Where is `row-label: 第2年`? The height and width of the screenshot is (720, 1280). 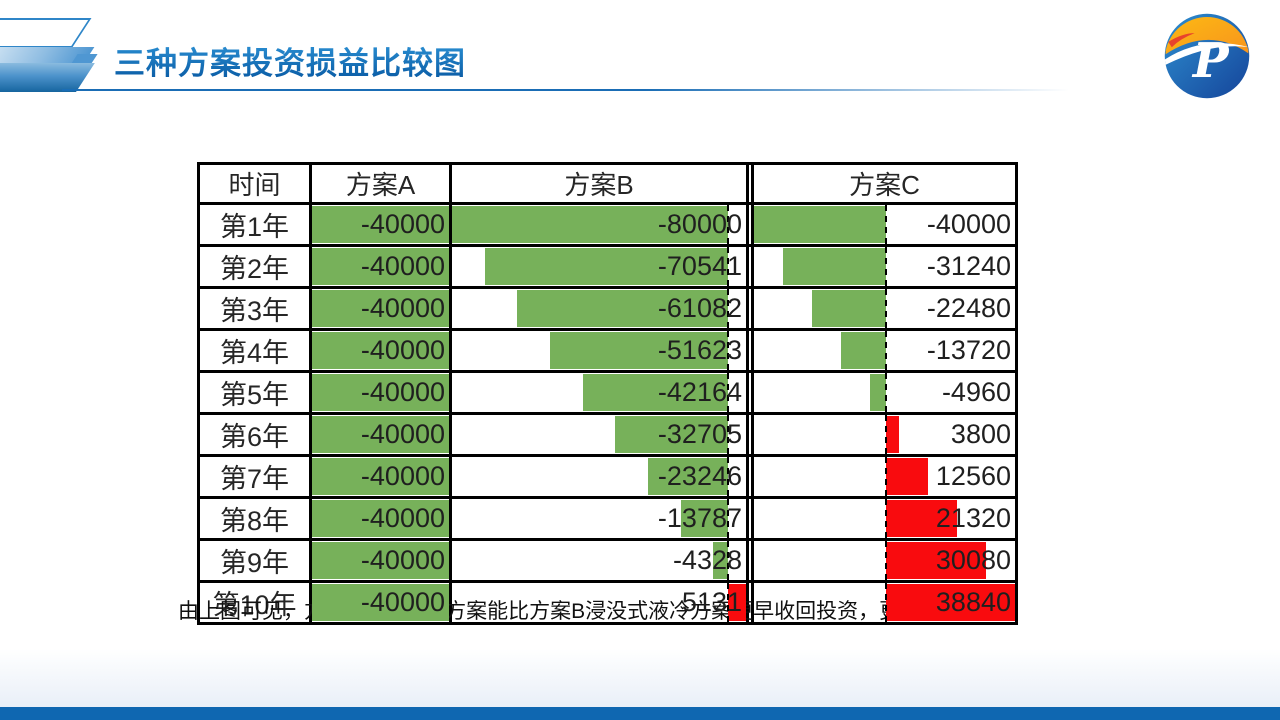 row-label: 第2年 is located at coordinates (254, 266).